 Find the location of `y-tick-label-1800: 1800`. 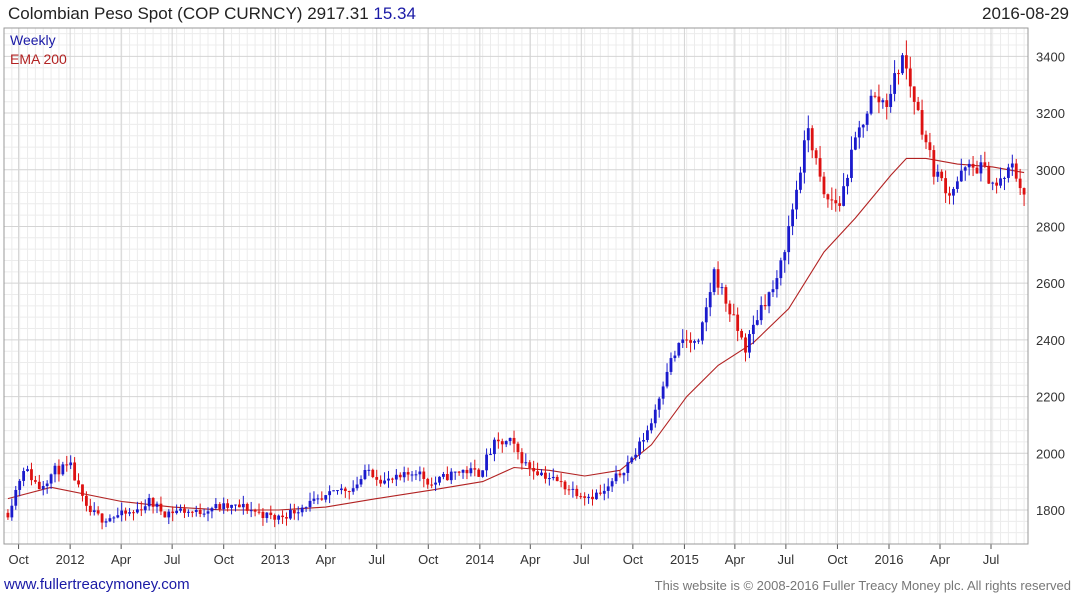

y-tick-label-1800: 1800 is located at coordinates (1050, 510).